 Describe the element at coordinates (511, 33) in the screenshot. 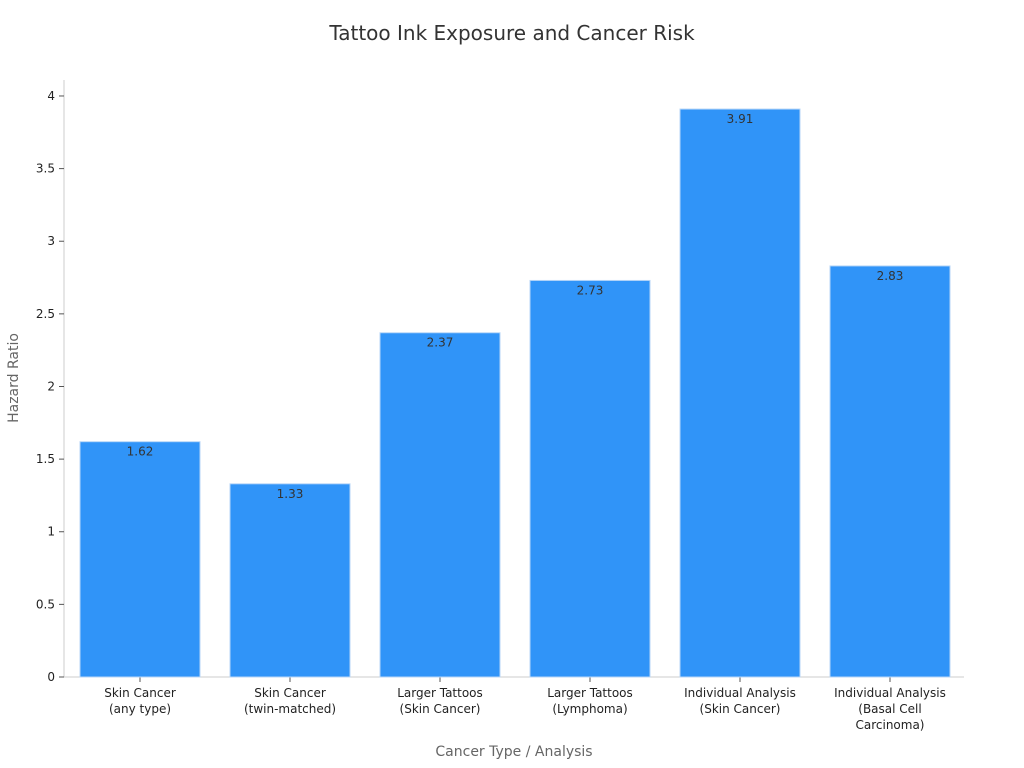

I see `chart-title: Tattoo Ink Exposure and Cancer Risk` at that location.